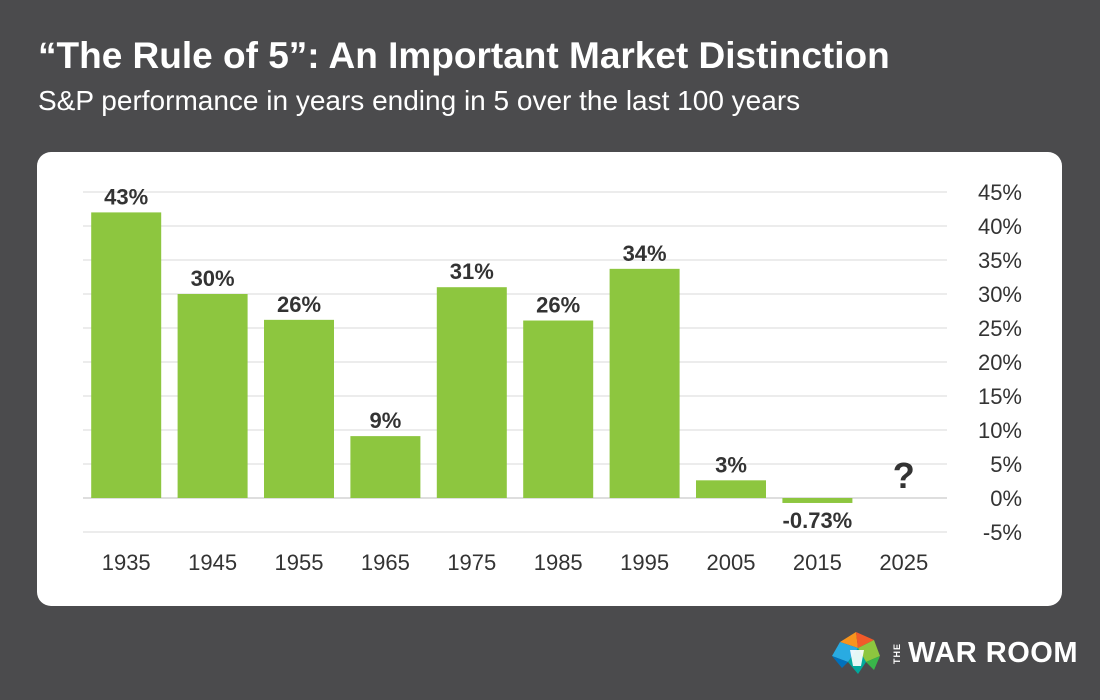 The width and height of the screenshot is (1100, 700). I want to click on war-room-logo: THE WAR ROOM, so click(954, 653).